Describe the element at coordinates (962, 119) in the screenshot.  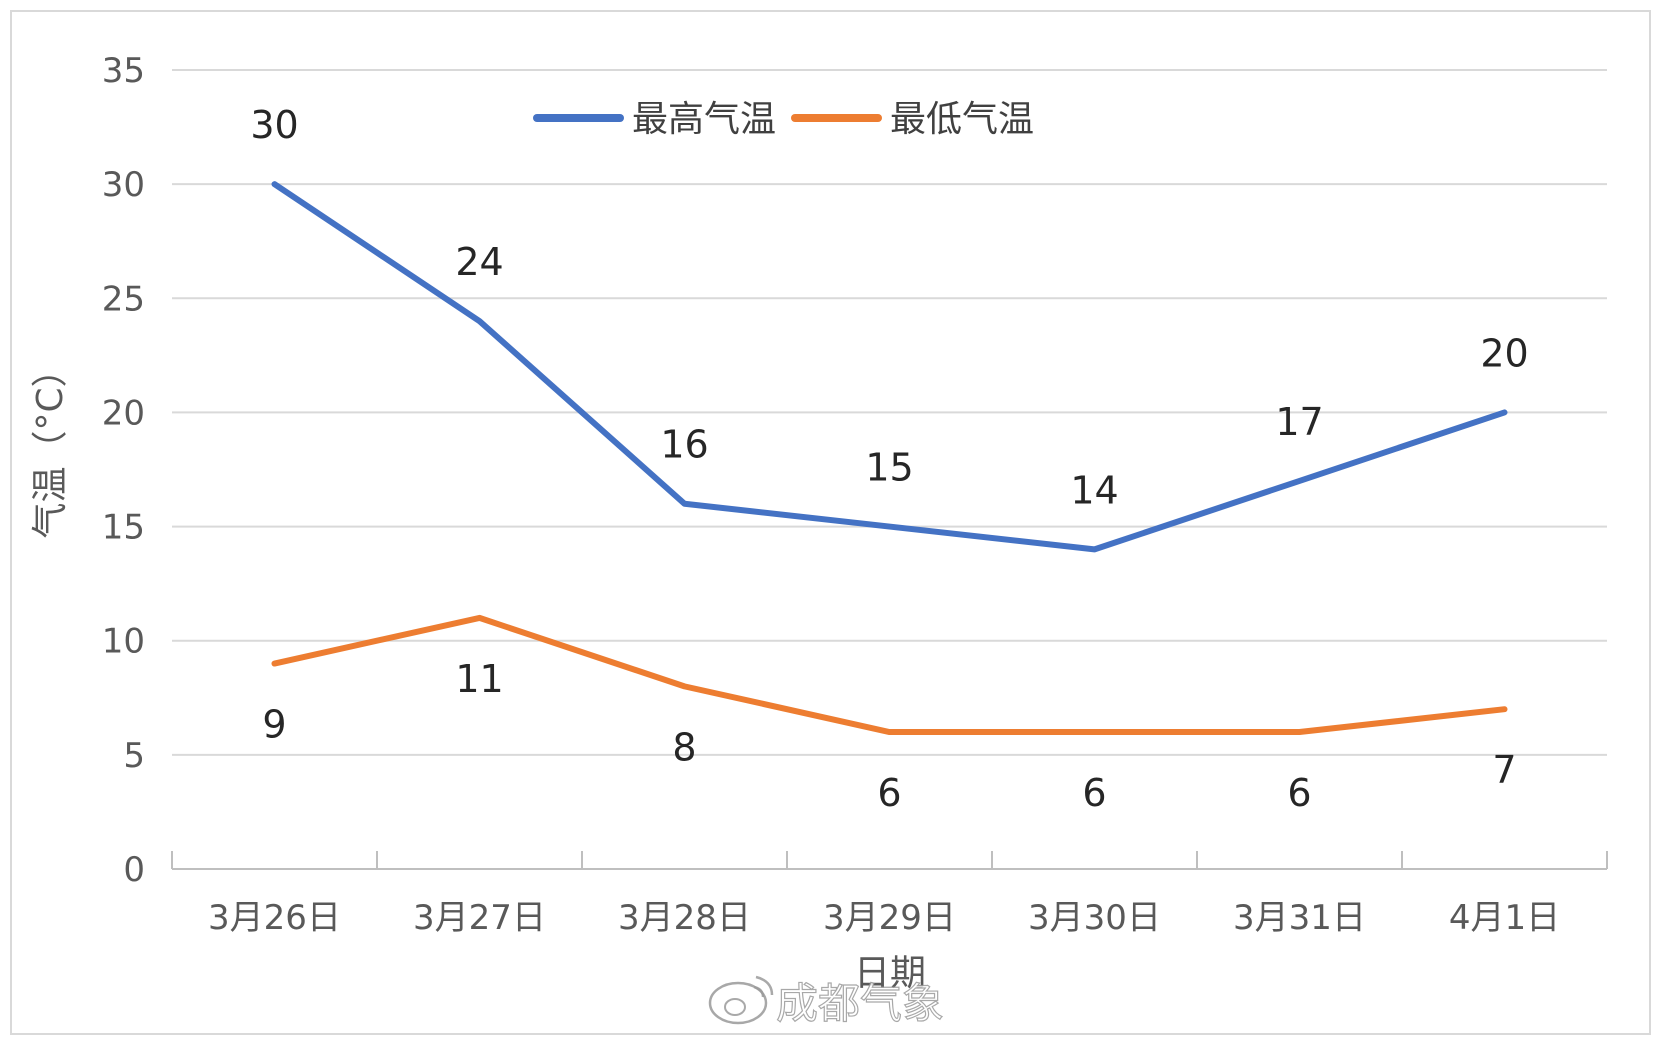
I see `legend-label-min: 最低气温` at that location.